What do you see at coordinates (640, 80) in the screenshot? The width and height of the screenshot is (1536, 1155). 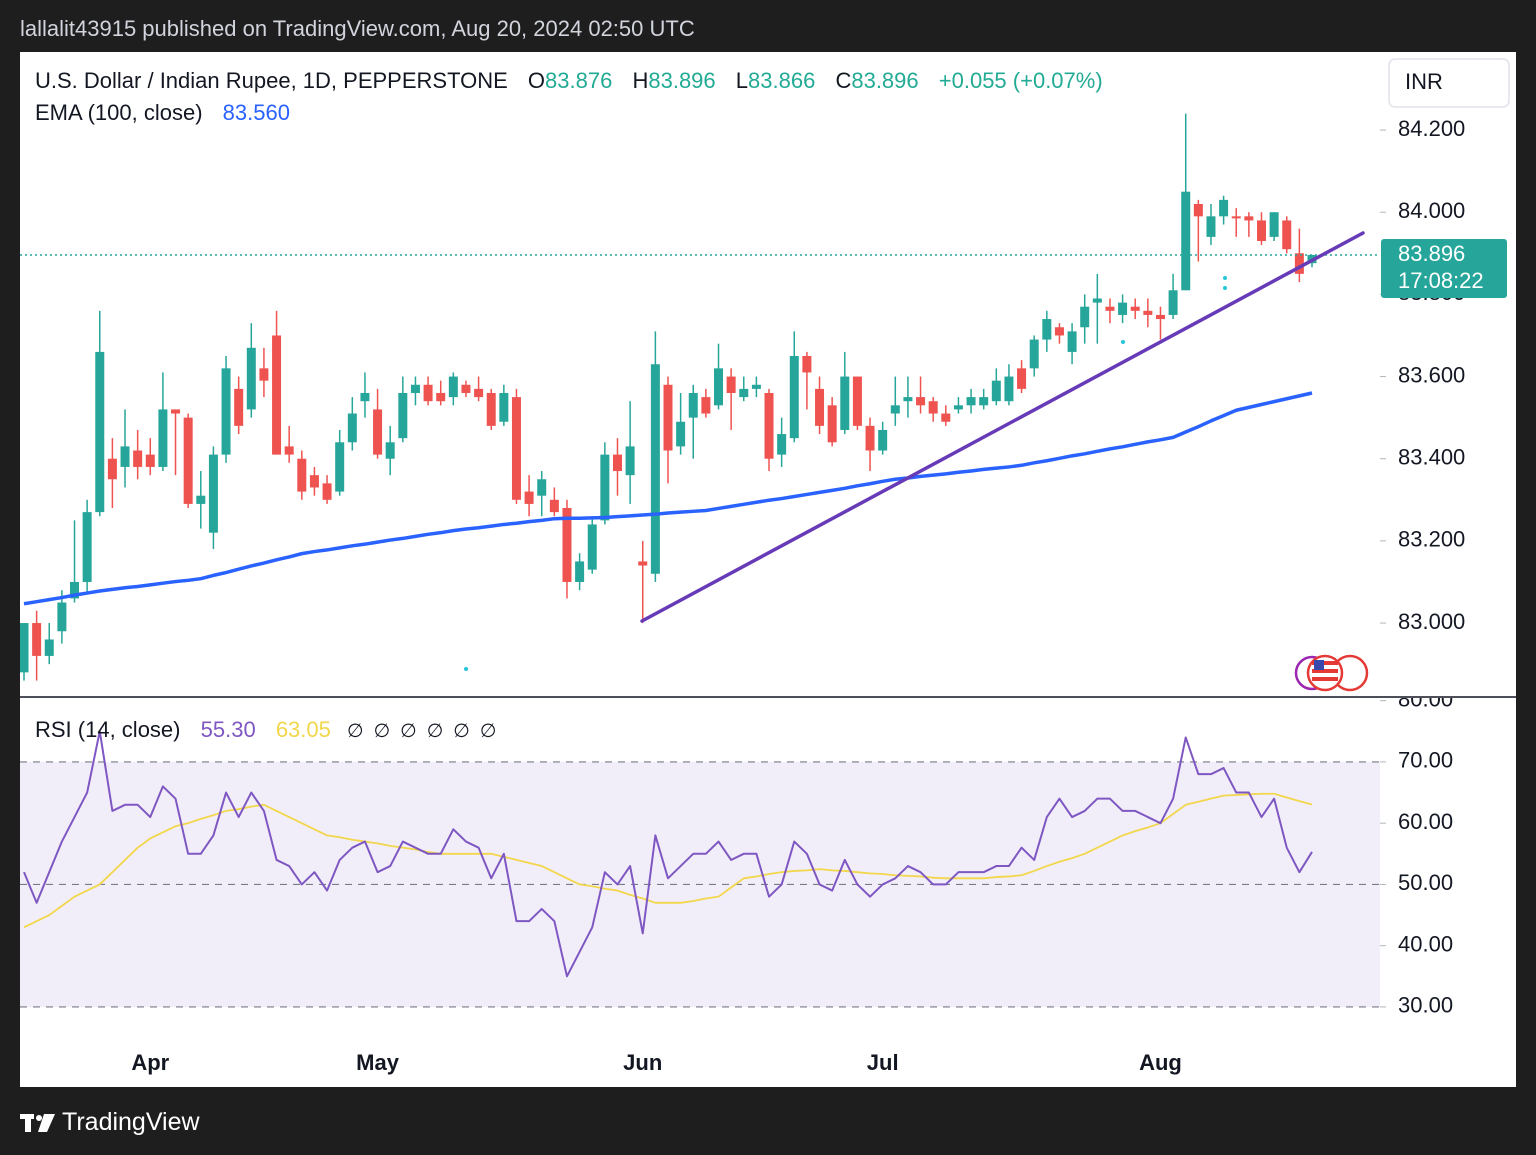 I see `ohlc-label: H` at bounding box center [640, 80].